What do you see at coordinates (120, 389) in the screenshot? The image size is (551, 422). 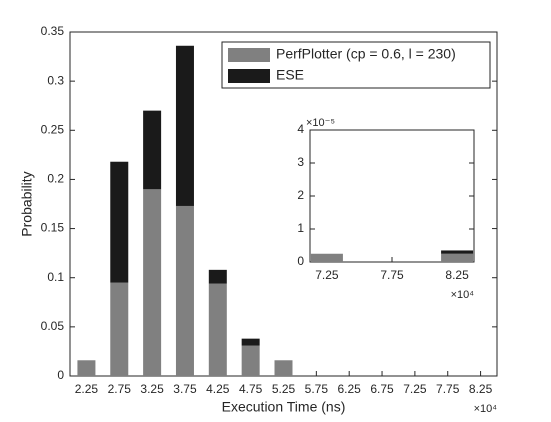 I see `x-tick-label: 2.75` at bounding box center [120, 389].